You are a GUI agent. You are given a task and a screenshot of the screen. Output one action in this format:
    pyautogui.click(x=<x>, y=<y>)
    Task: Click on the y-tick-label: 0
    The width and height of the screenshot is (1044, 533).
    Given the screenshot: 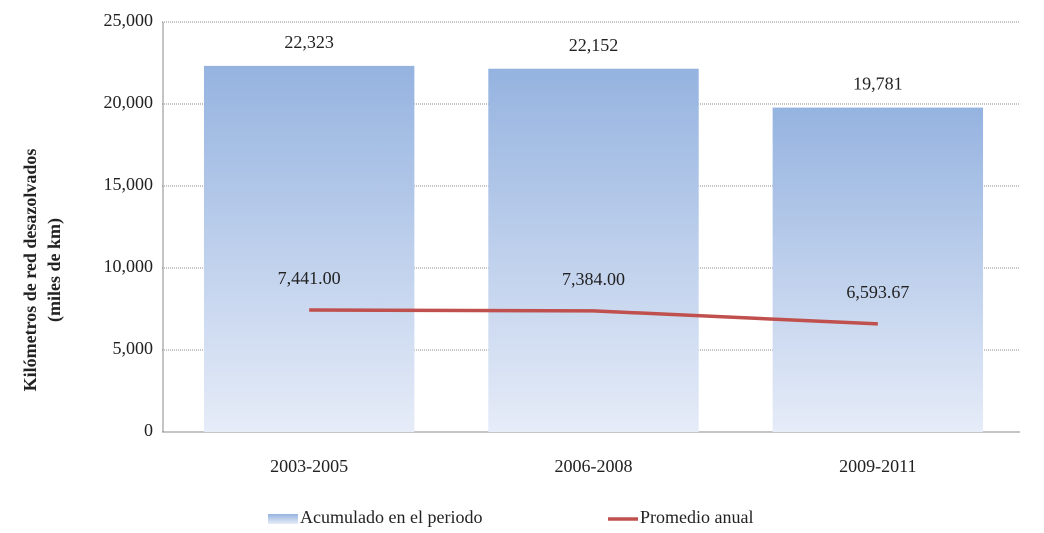 What is the action you would take?
    pyautogui.click(x=148, y=430)
    